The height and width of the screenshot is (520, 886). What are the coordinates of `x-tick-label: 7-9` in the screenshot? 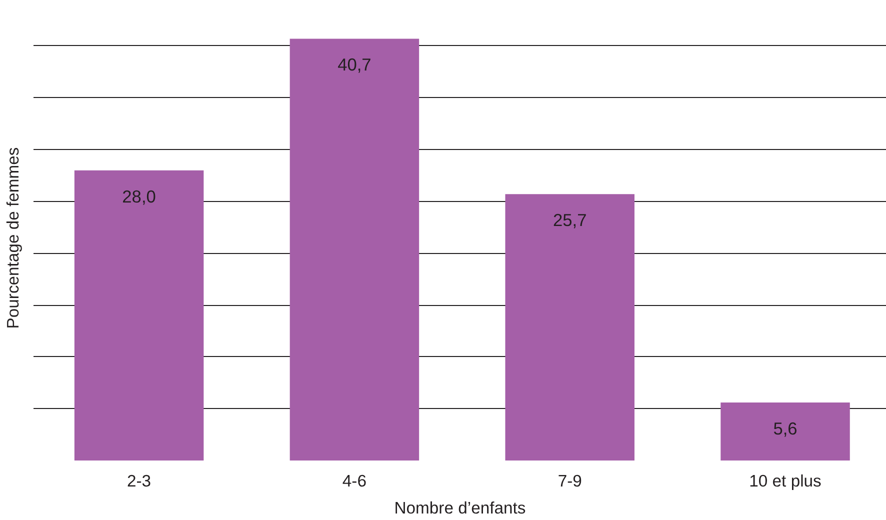 It's located at (570, 481).